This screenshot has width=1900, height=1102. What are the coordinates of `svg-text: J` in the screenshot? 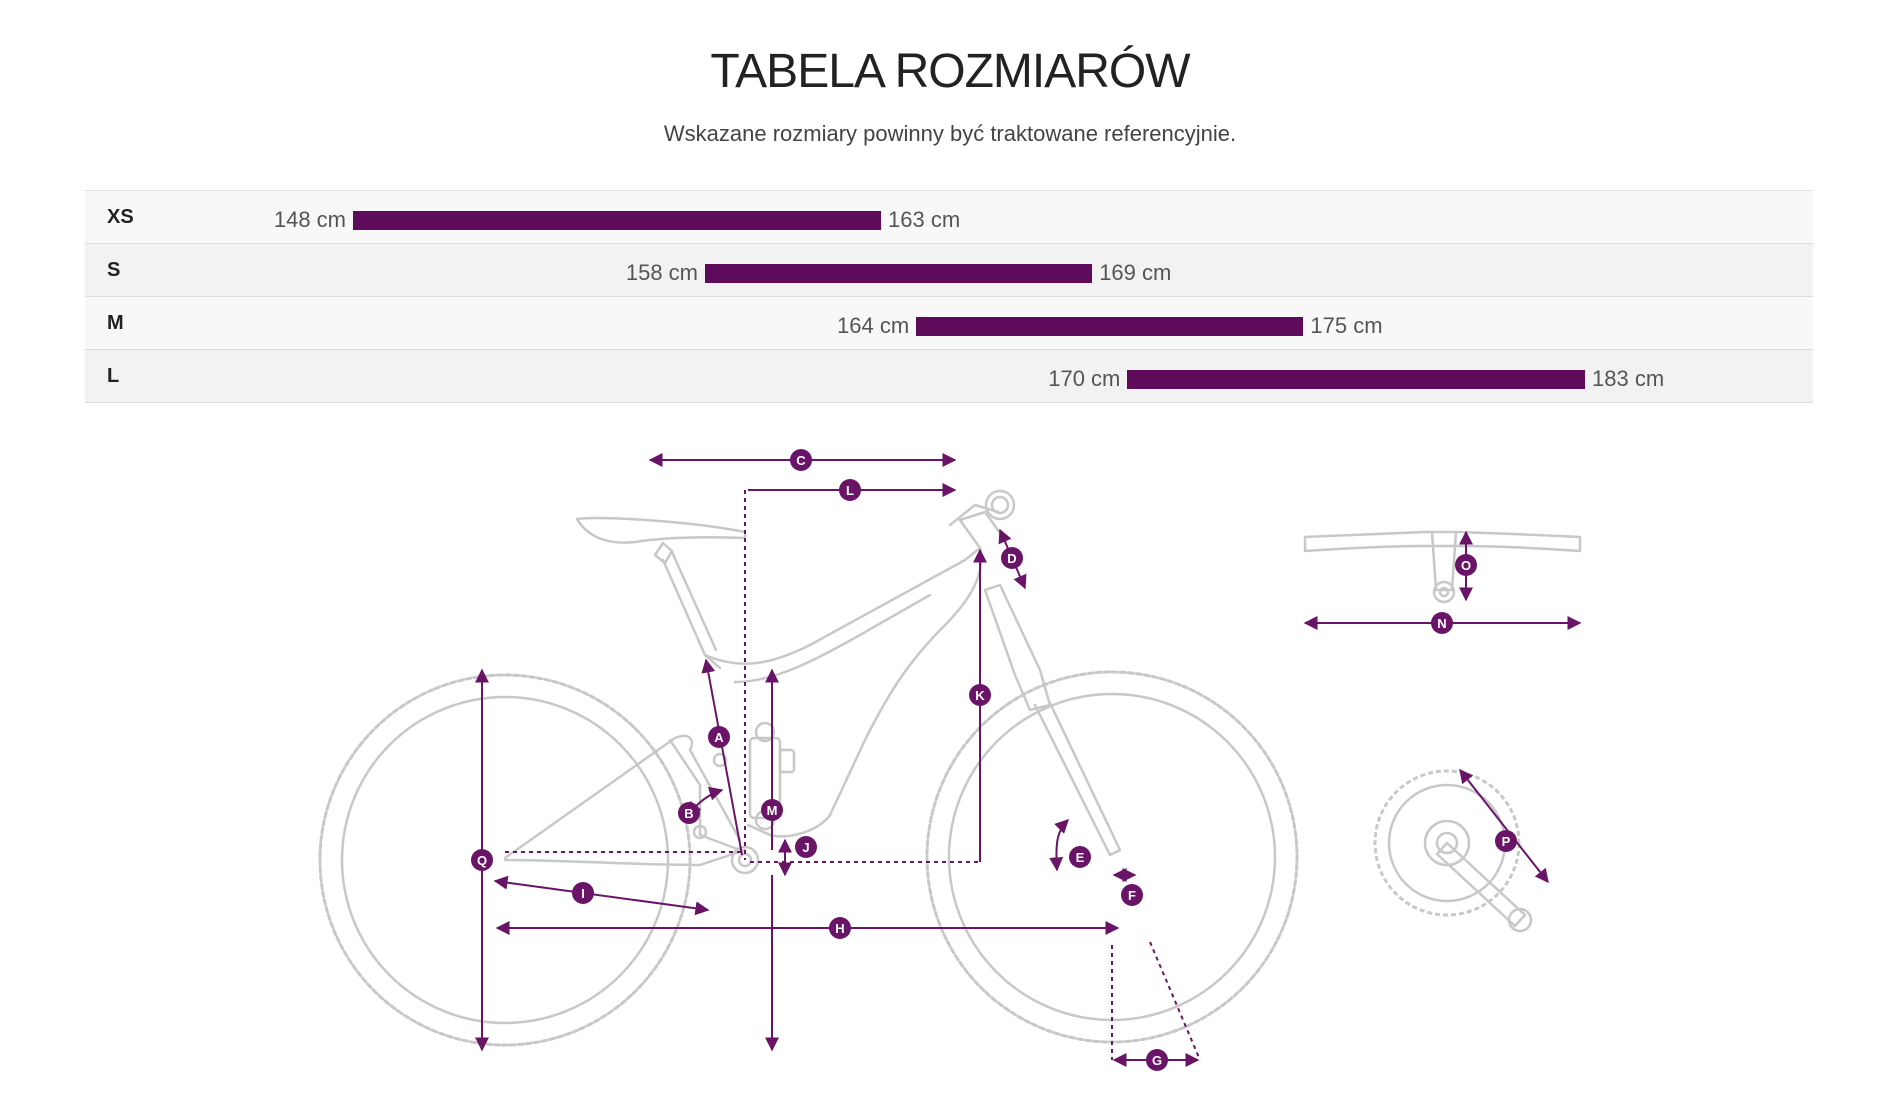 It's located at (805, 847).